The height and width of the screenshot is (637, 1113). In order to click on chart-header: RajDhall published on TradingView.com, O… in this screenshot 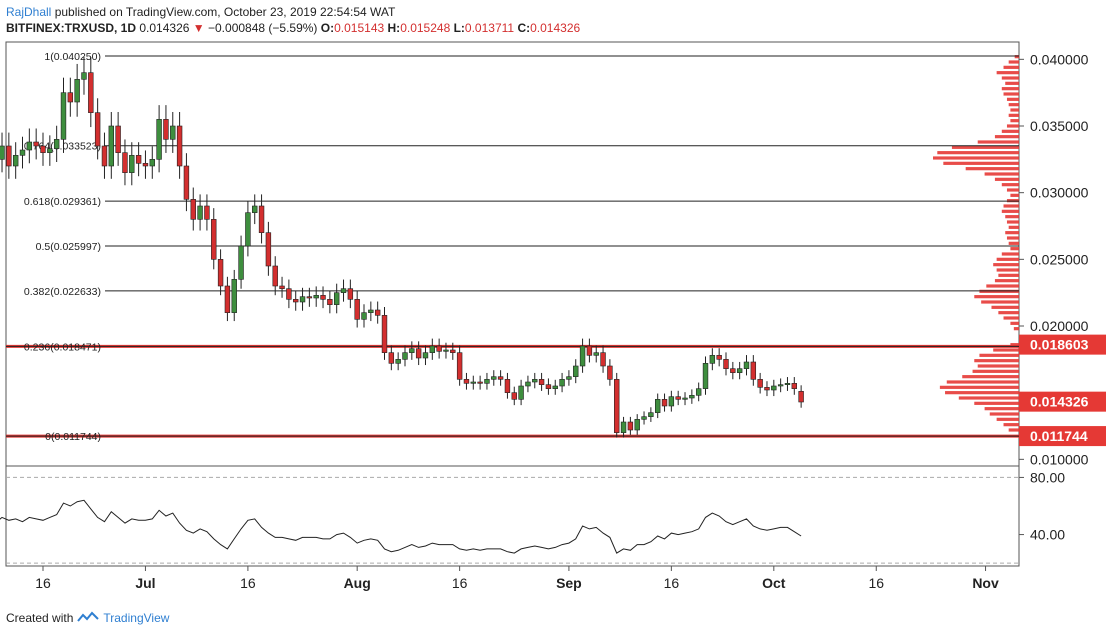, I will do `click(293, 20)`.